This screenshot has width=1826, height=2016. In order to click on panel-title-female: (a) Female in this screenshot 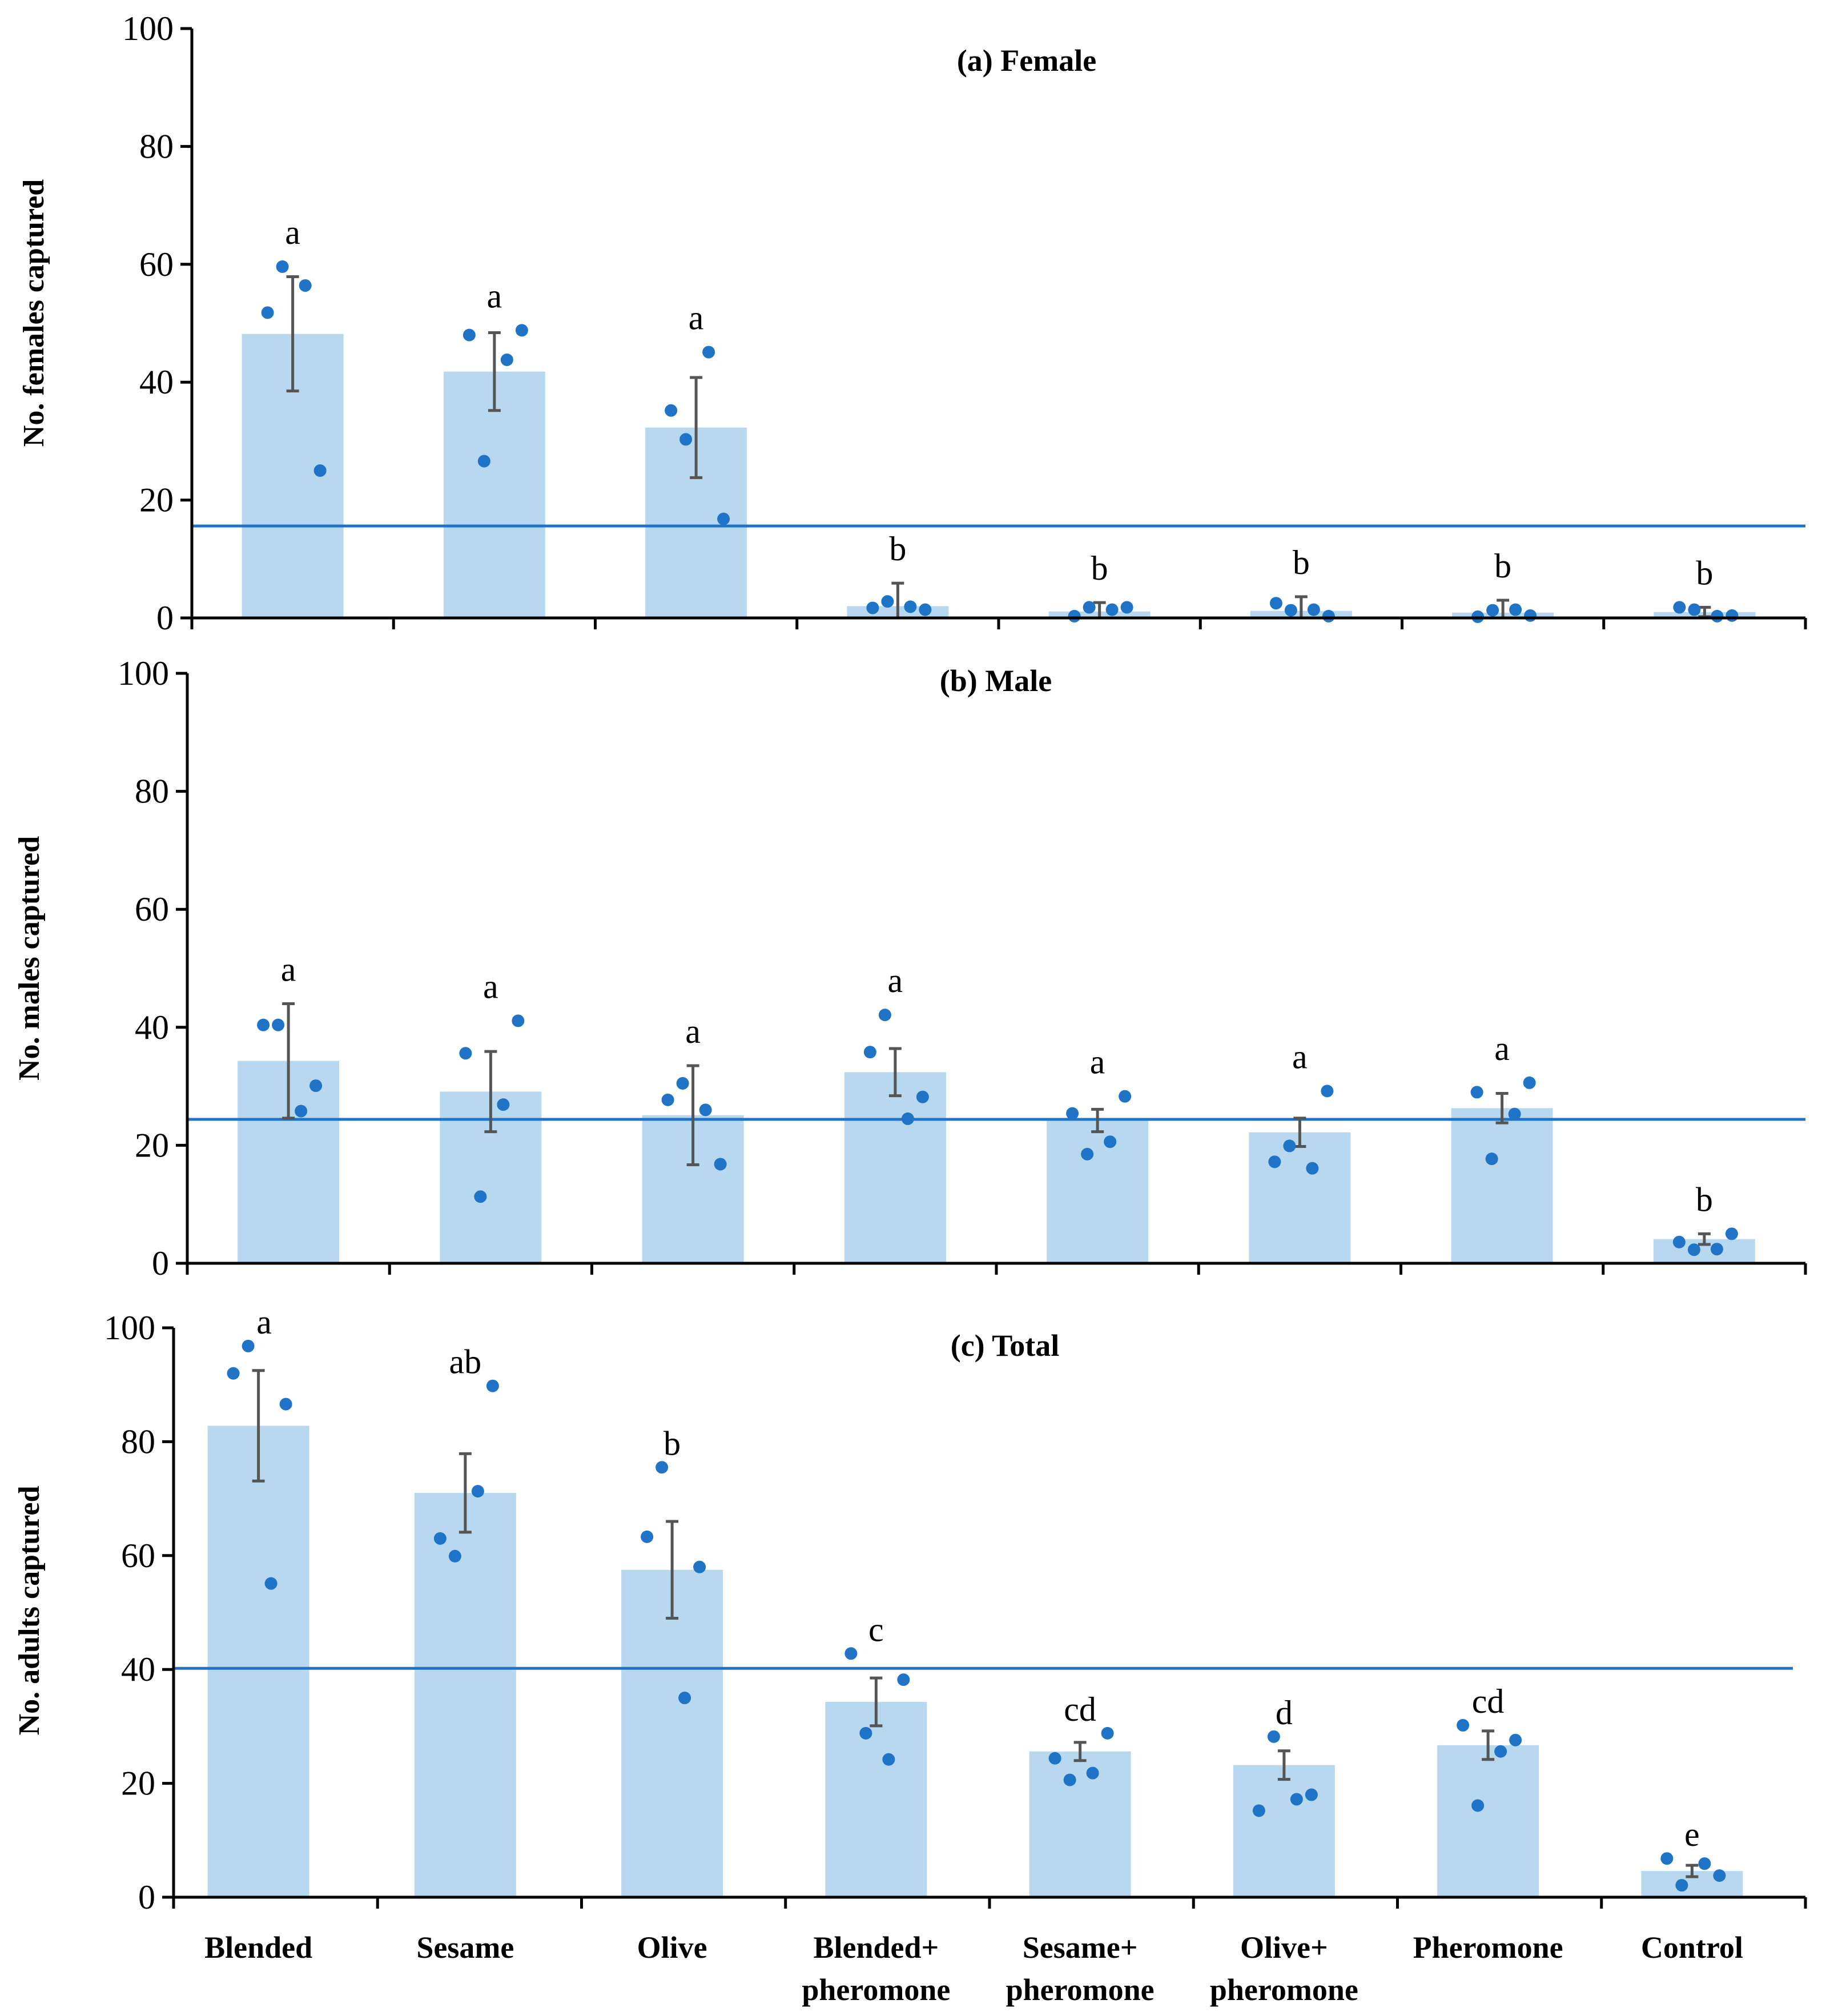, I will do `click(1026, 60)`.